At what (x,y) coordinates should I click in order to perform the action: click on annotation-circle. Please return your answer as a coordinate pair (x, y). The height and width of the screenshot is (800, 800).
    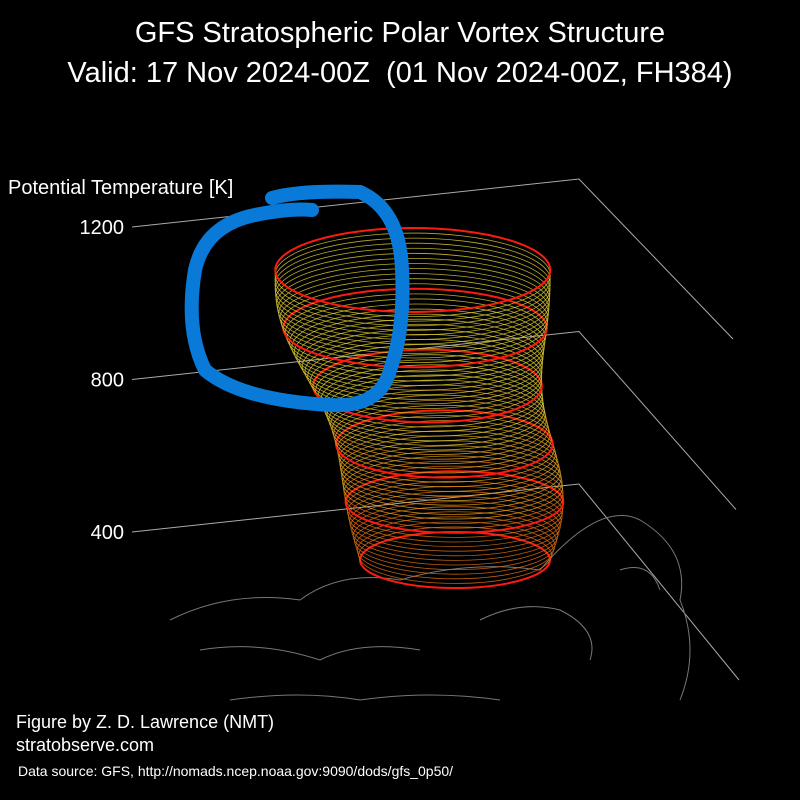
    Looking at the image, I should click on (297, 298).